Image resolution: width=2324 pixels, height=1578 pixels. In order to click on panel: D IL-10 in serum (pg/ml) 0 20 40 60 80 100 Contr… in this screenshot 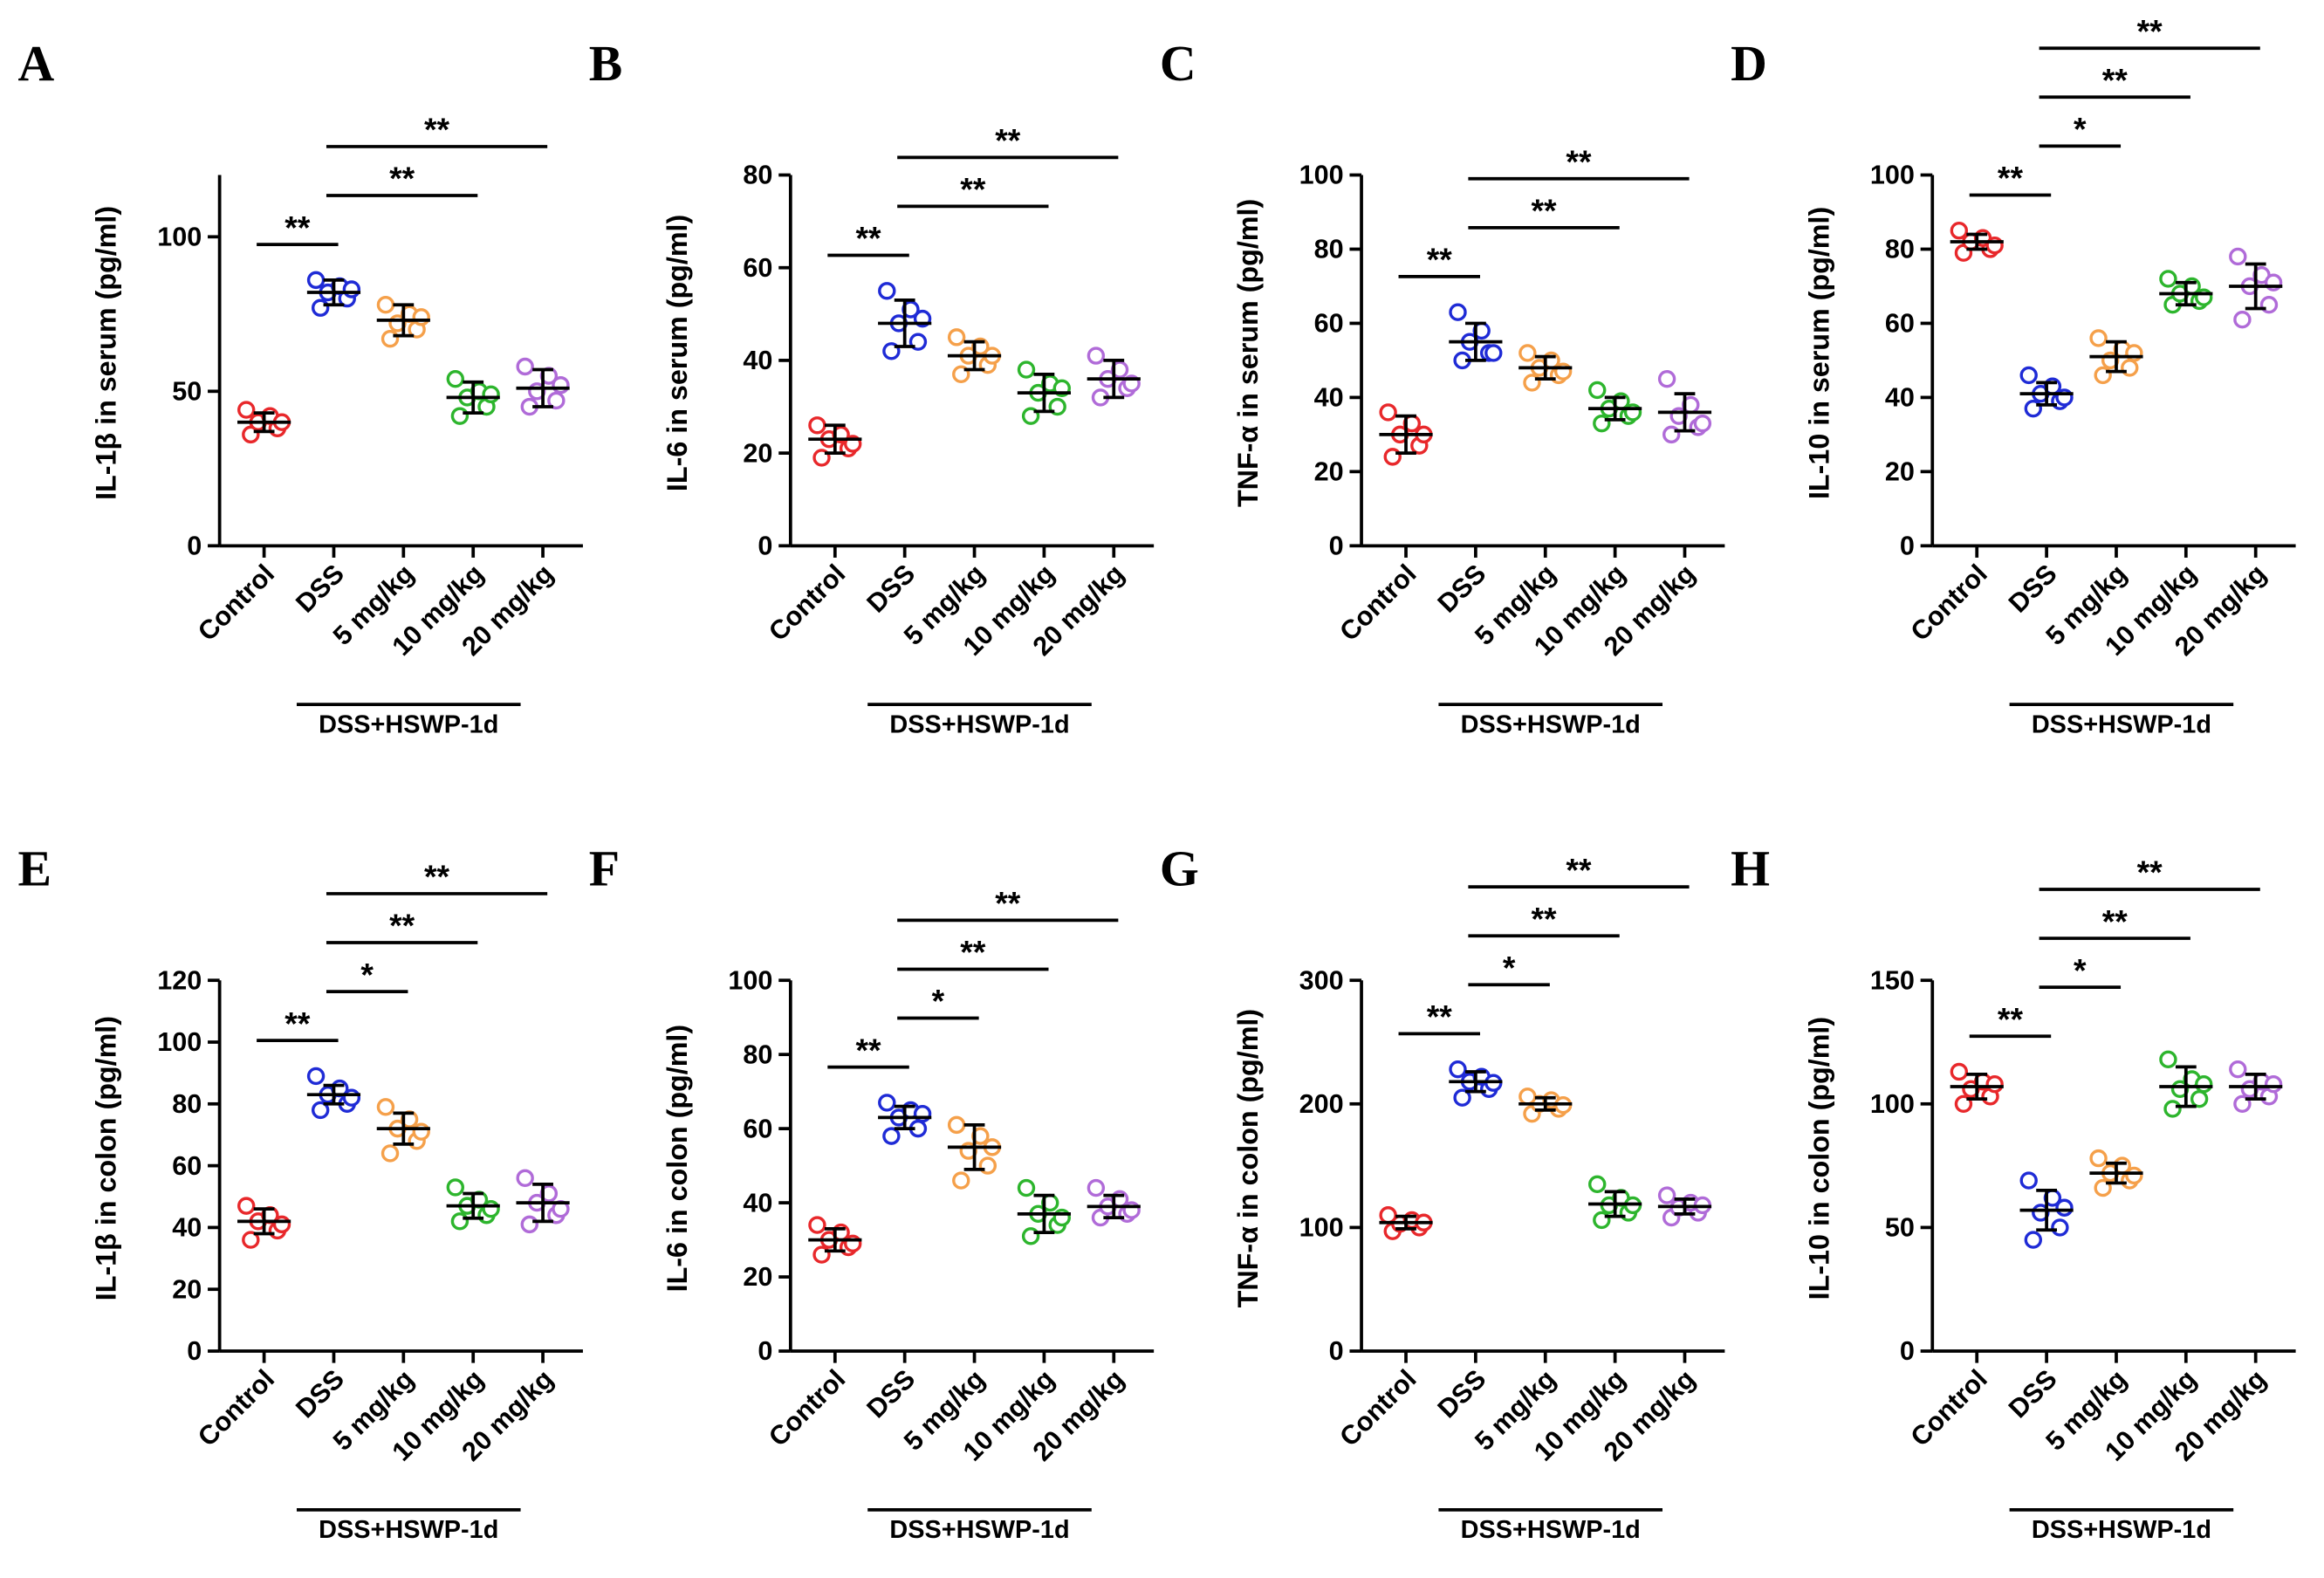, I will do `click(2013, 375)`.